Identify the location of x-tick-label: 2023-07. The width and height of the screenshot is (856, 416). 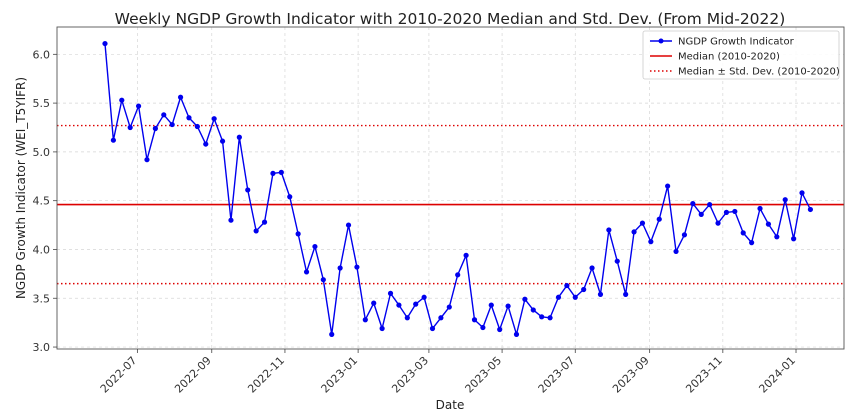
(557, 375).